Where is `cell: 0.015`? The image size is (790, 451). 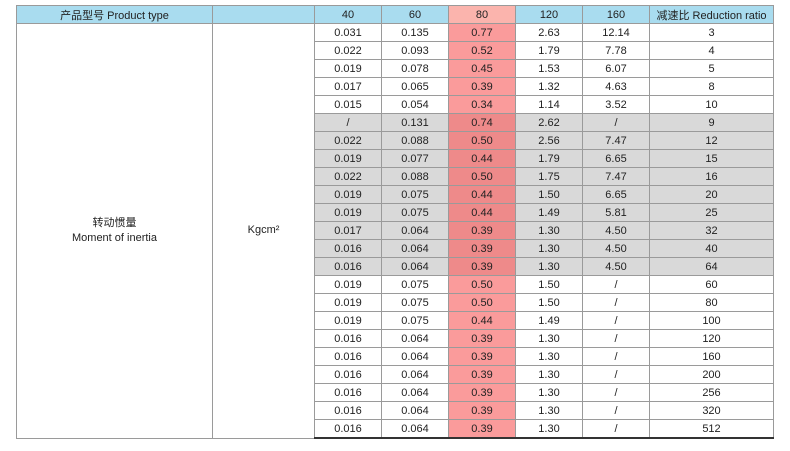 cell: 0.015 is located at coordinates (348, 104).